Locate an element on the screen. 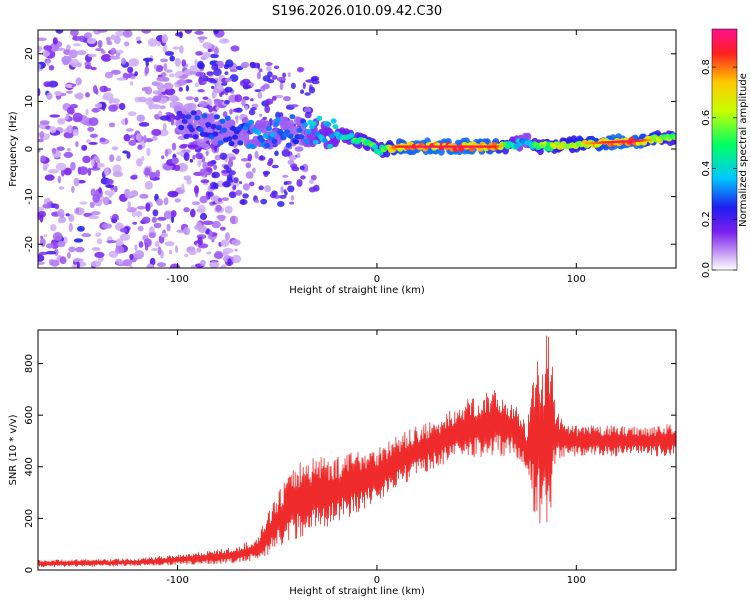  colorbar-gradient is located at coordinates (724, 149).